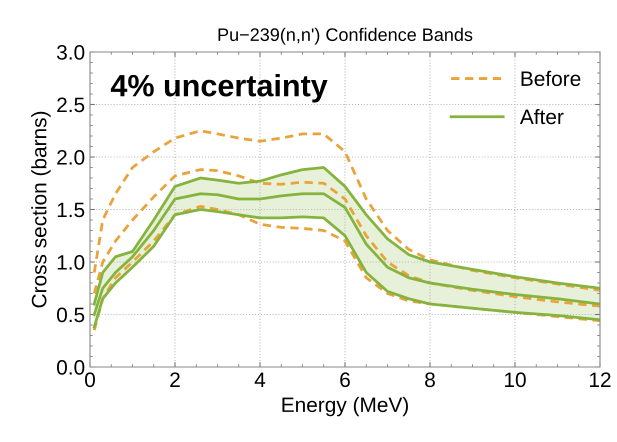 The height and width of the screenshot is (442, 617). I want to click on y-tick-label: 0.5, so click(70, 315).